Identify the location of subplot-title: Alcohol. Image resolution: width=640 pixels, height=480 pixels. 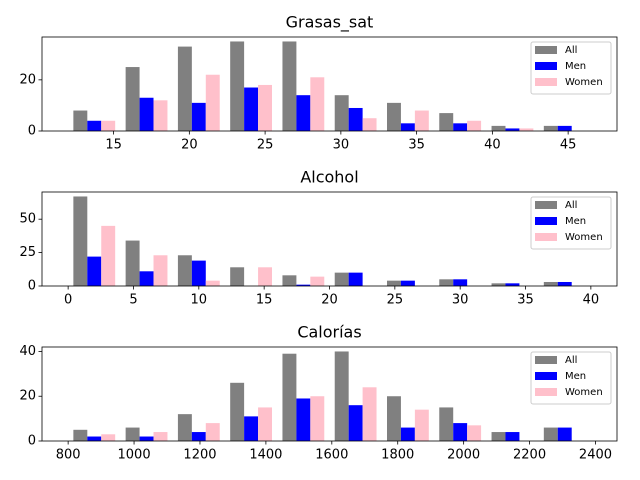
(329, 177).